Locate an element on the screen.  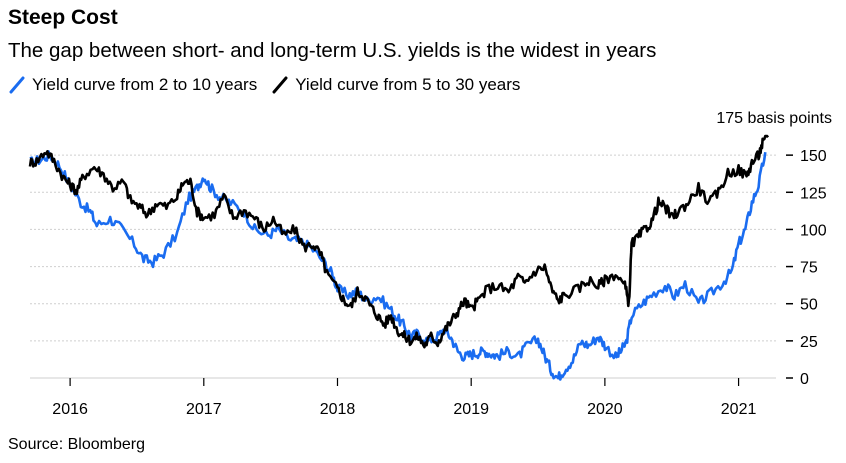
black-slash-icon is located at coordinates (280, 85).